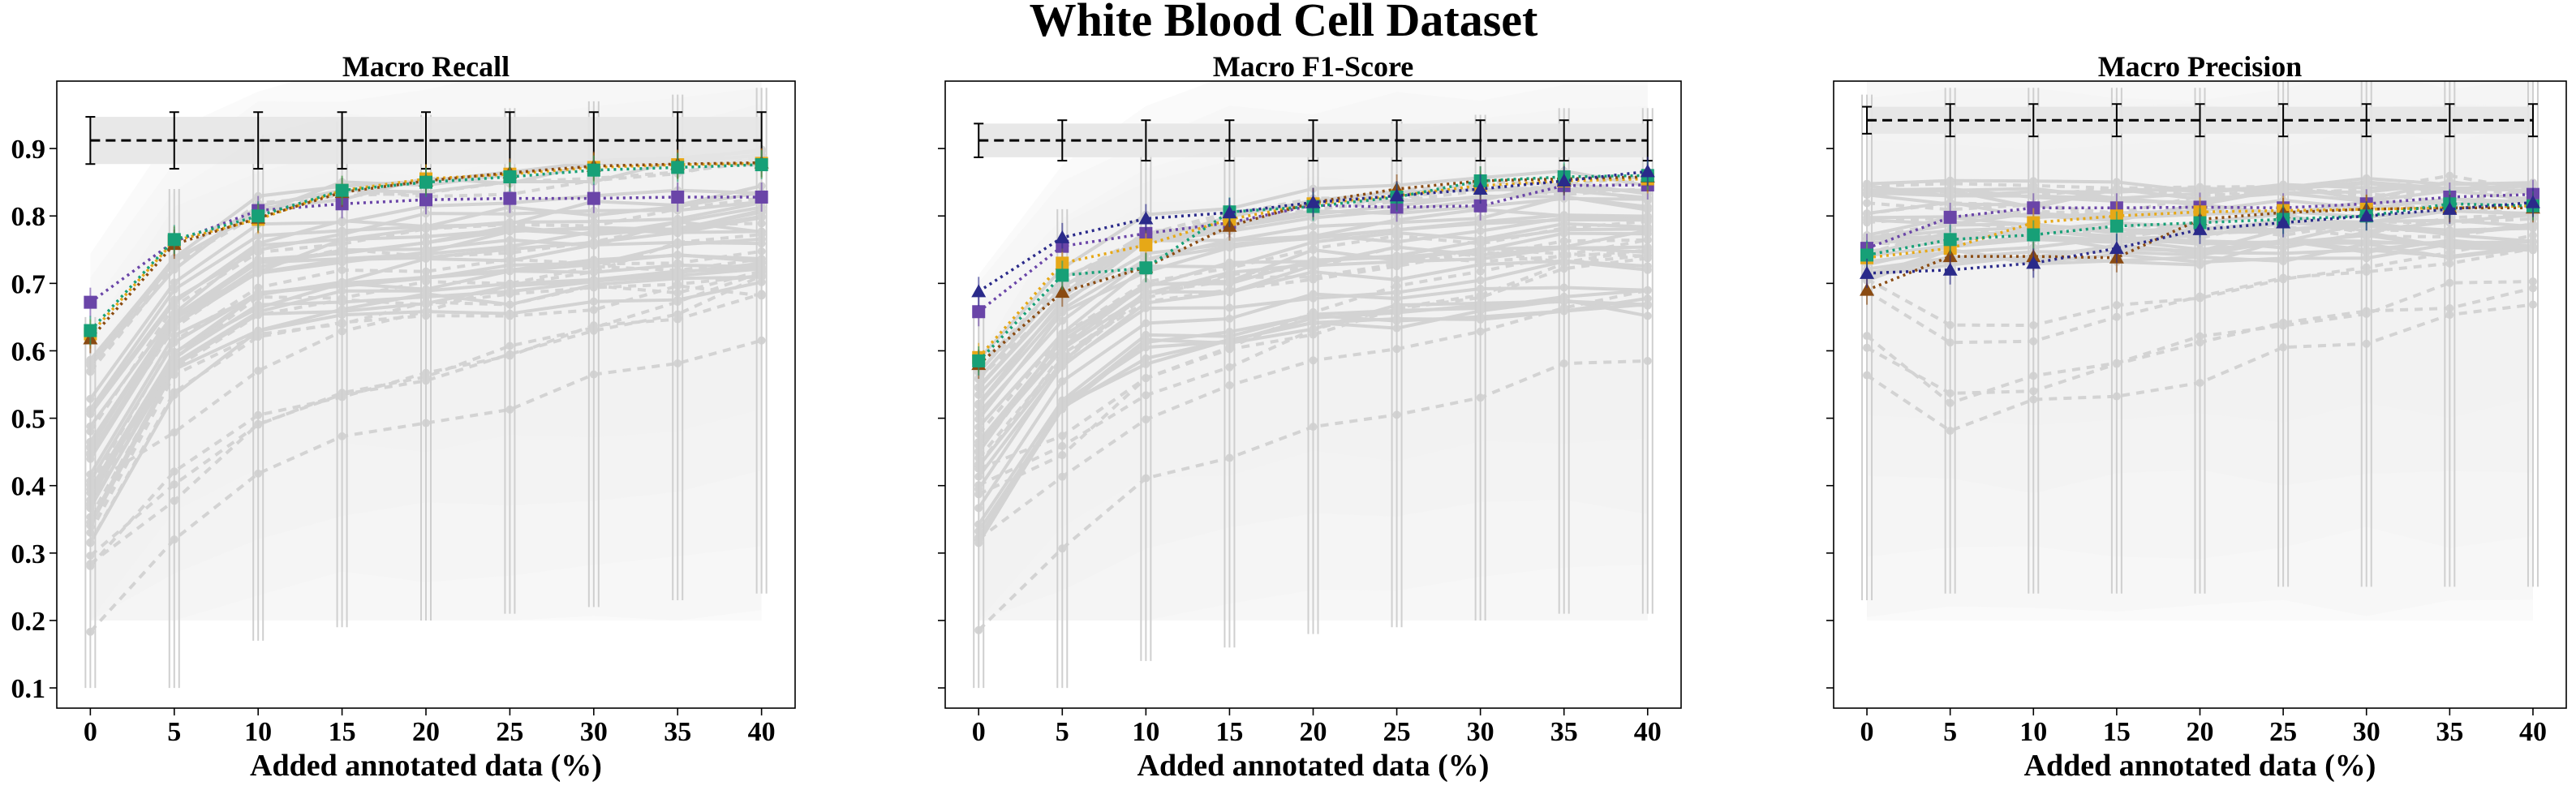  What do you see at coordinates (426, 67) in the screenshot?
I see `subplot-title: Macro Recall` at bounding box center [426, 67].